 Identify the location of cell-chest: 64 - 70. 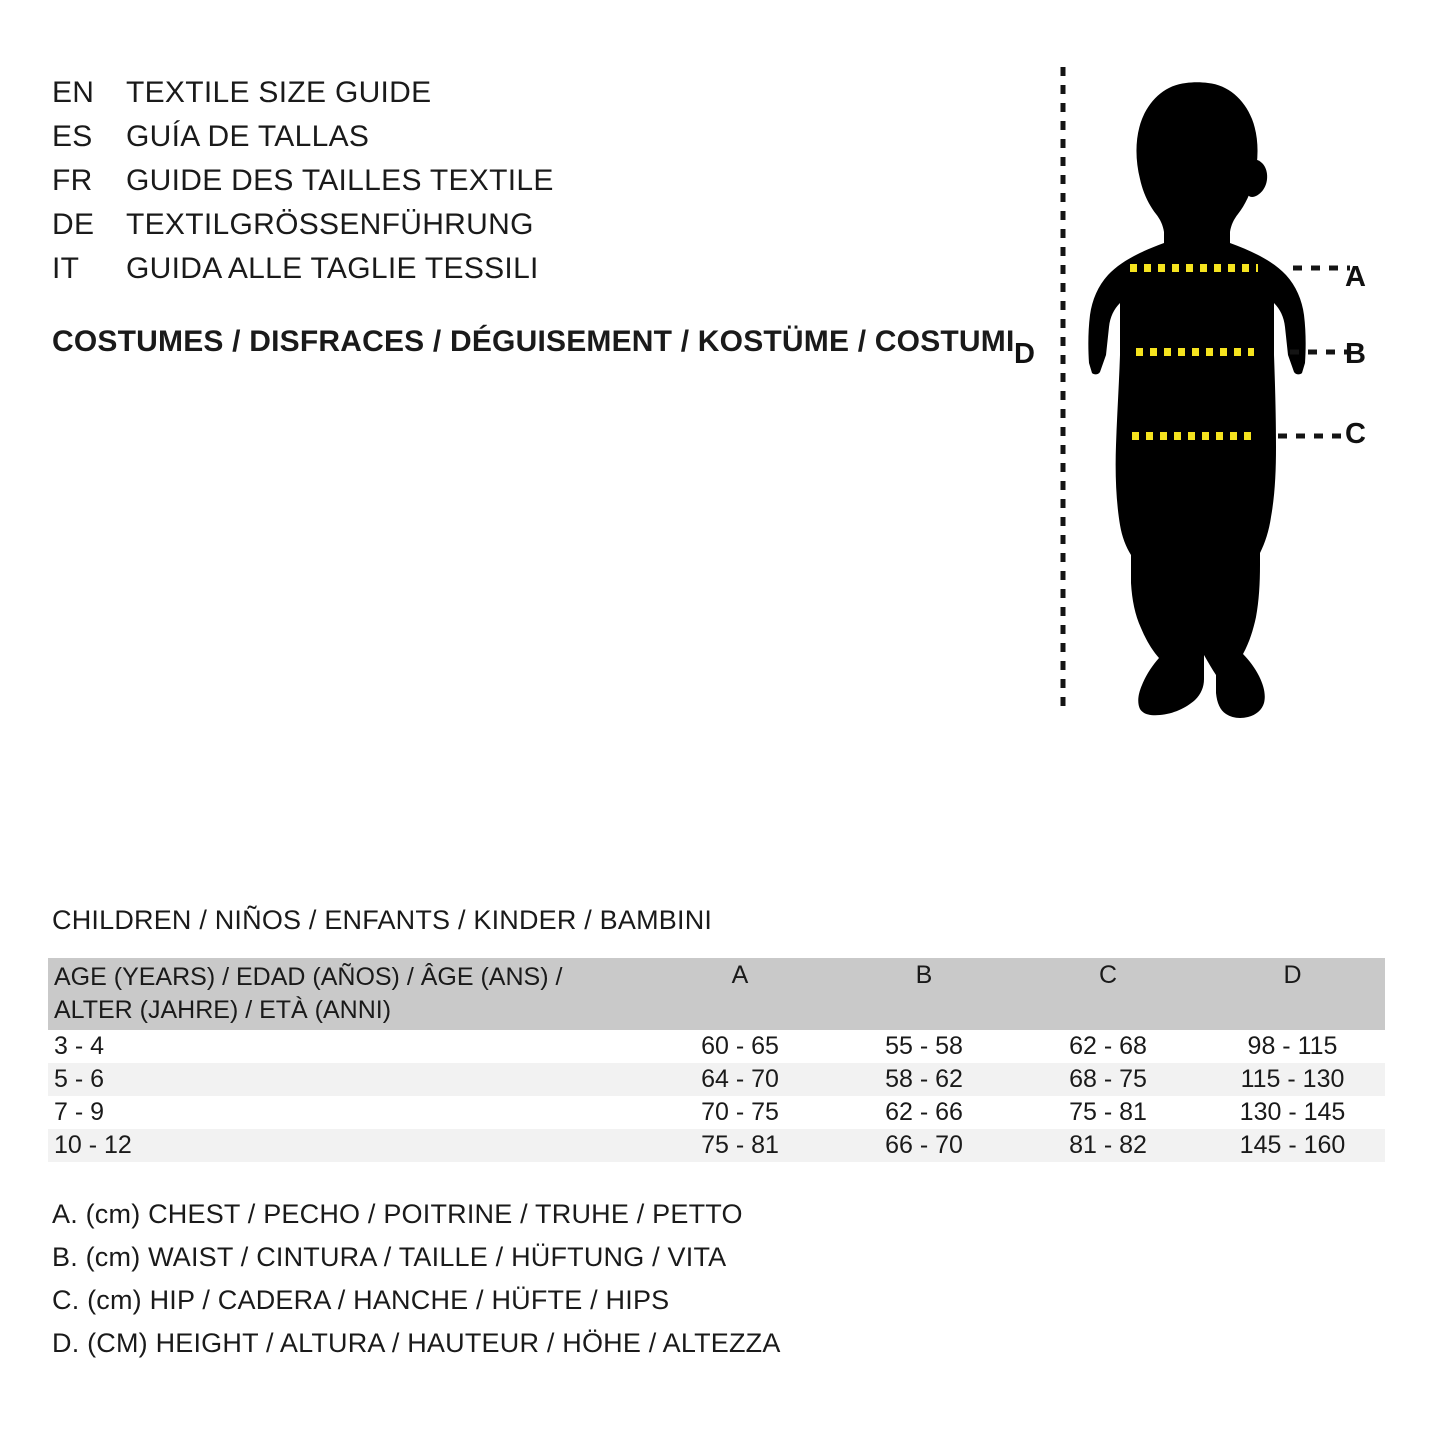
(740, 1079).